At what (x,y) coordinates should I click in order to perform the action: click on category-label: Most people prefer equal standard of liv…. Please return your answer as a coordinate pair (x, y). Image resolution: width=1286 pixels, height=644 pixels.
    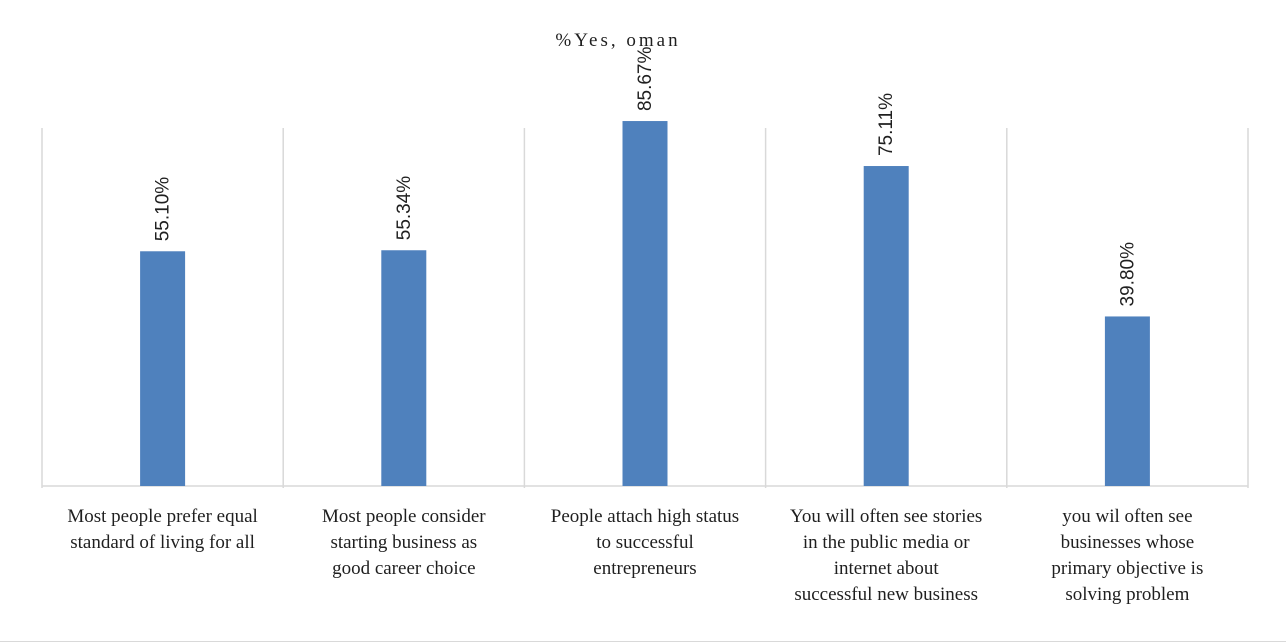
    Looking at the image, I should click on (162, 529).